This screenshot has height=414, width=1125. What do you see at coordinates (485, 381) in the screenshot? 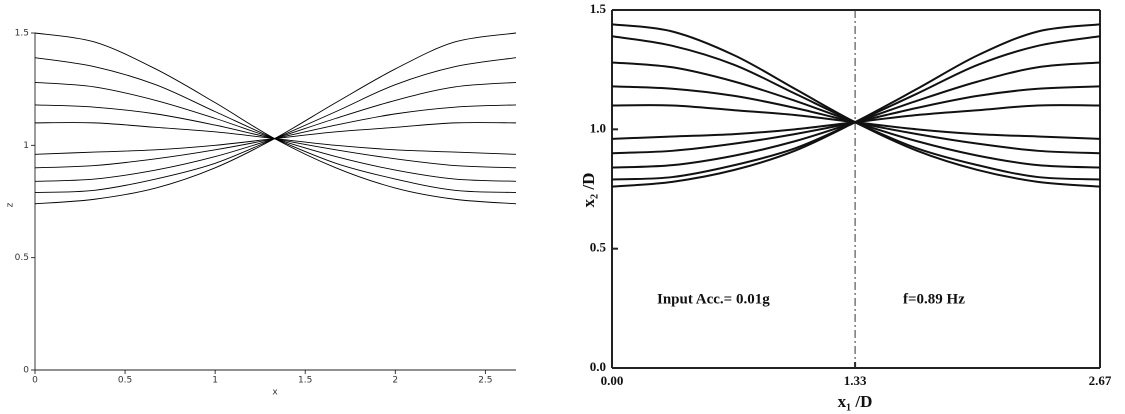
I see `x-tick-label: 2.5` at bounding box center [485, 381].